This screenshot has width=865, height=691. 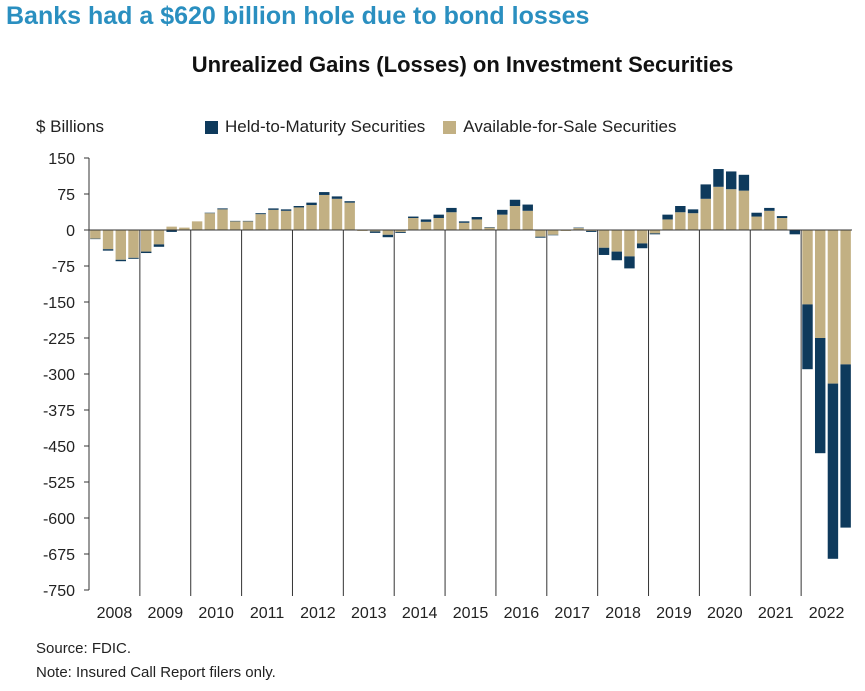 I want to click on y-tick-label: -375, so click(x=59, y=411).